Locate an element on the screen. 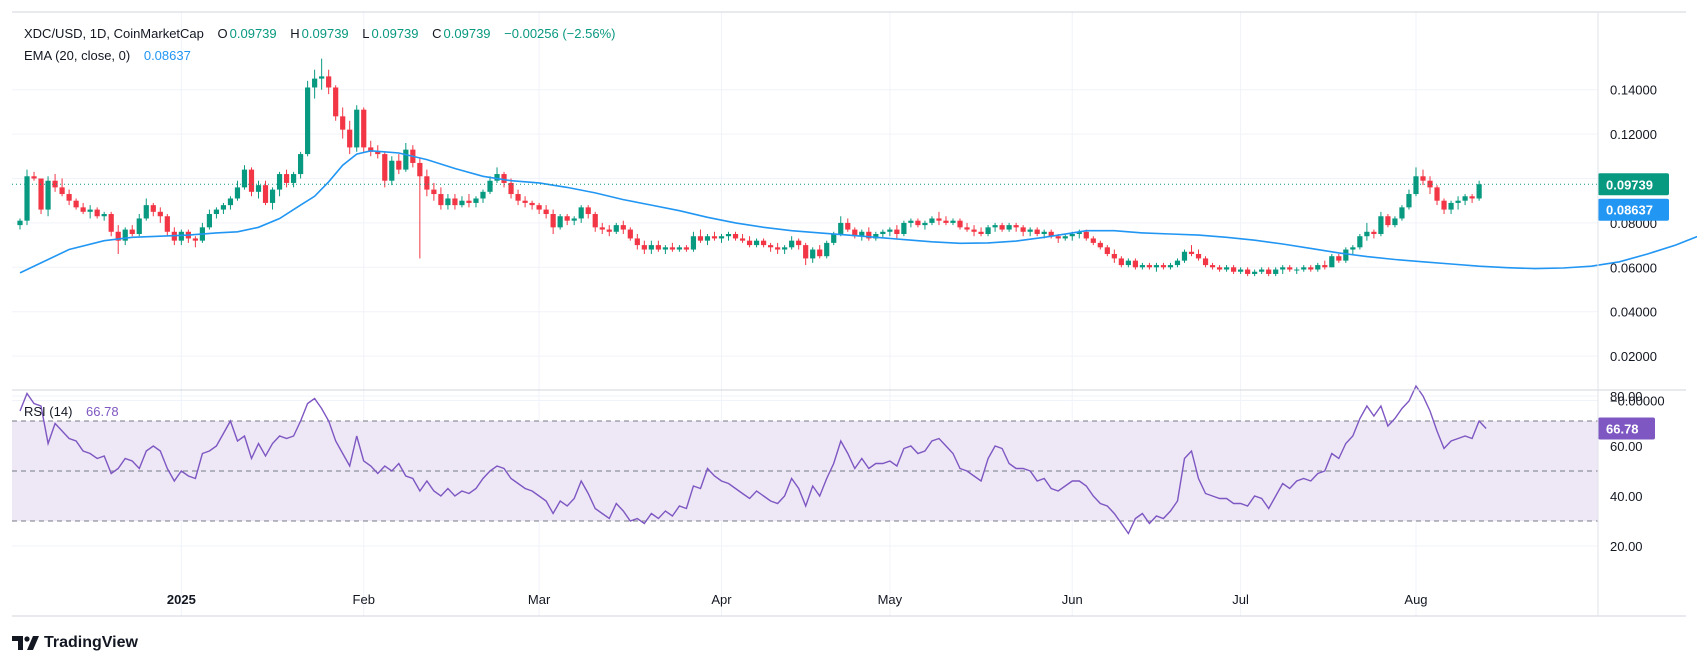  rsi-label: RSI (14) is located at coordinates (48, 411).